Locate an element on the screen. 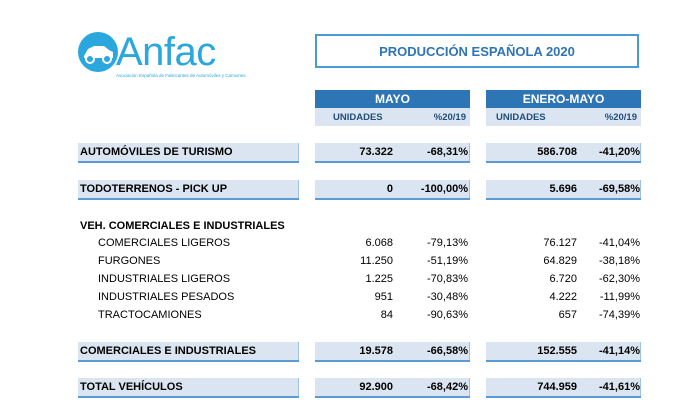  mayo-header-group: MAYO UNIDADES %20/19 is located at coordinates (392, 108).